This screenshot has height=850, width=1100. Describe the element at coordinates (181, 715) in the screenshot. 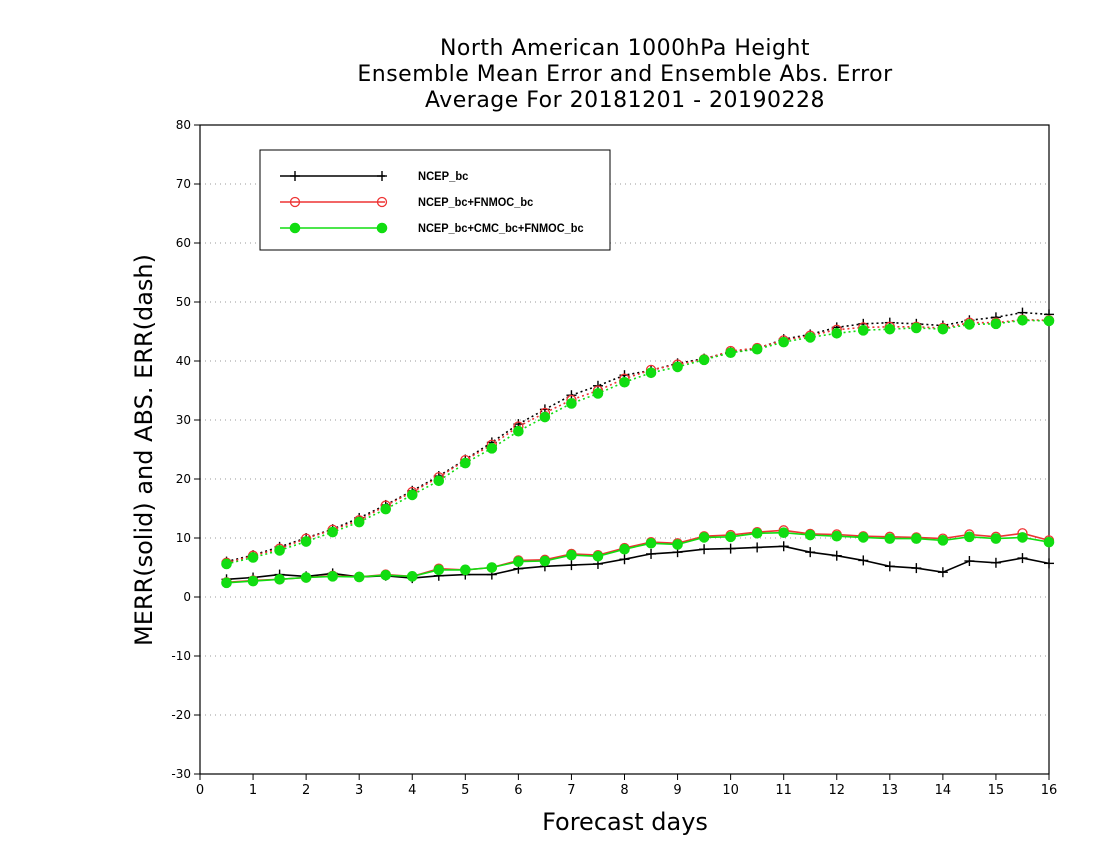

I see `y-tick-label-1: -20` at that location.